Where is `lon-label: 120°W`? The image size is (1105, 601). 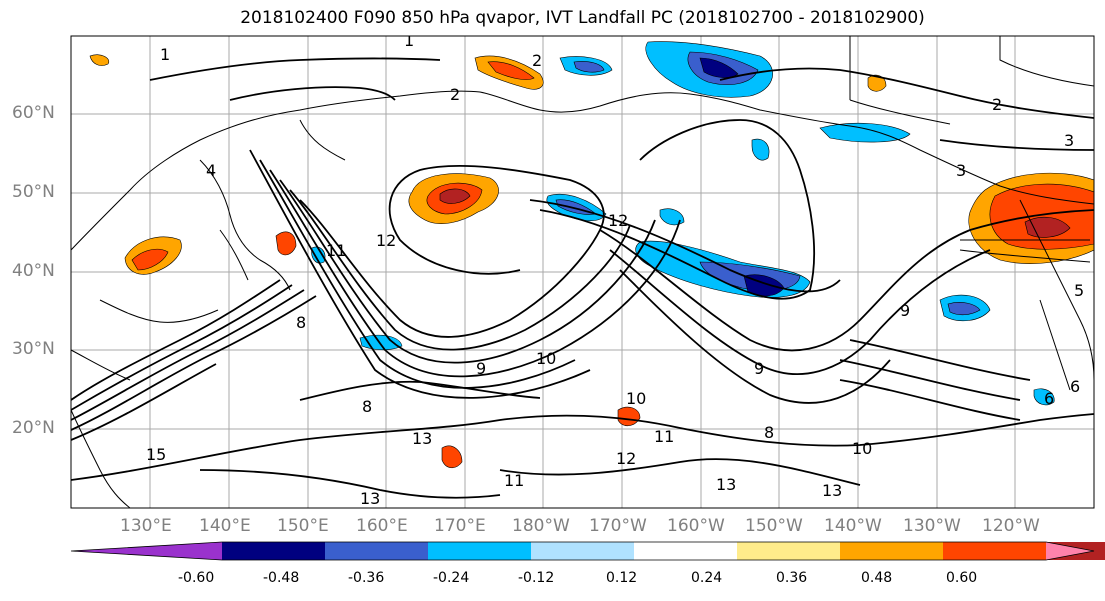 lon-label: 120°W is located at coordinates (1011, 526).